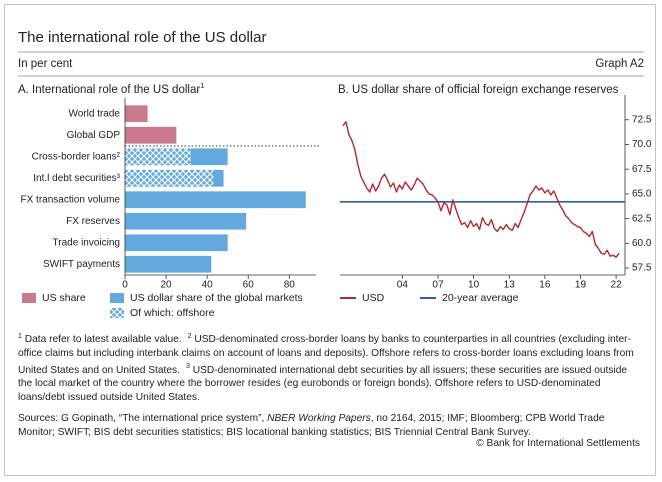 This screenshot has width=662, height=482. Describe the element at coordinates (76, 178) in the screenshot. I see `category-label: Int.l debt securities³` at that location.